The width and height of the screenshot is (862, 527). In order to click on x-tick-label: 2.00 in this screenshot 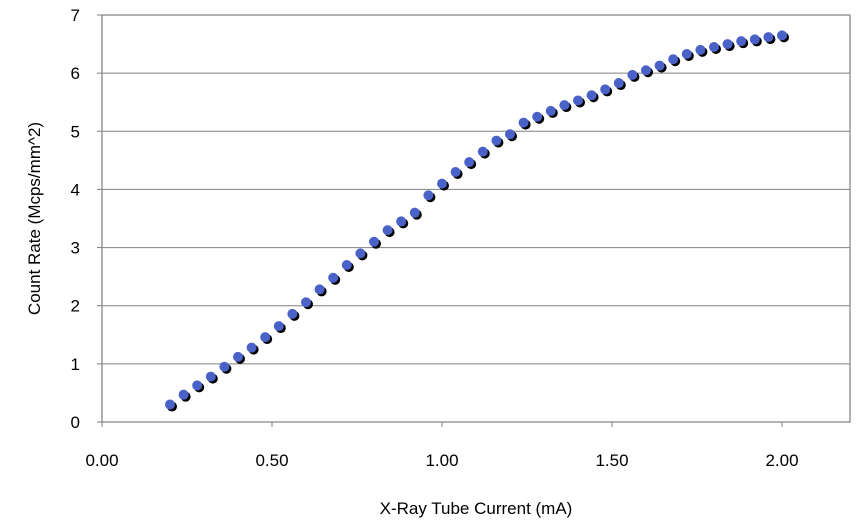, I will do `click(781, 460)`.